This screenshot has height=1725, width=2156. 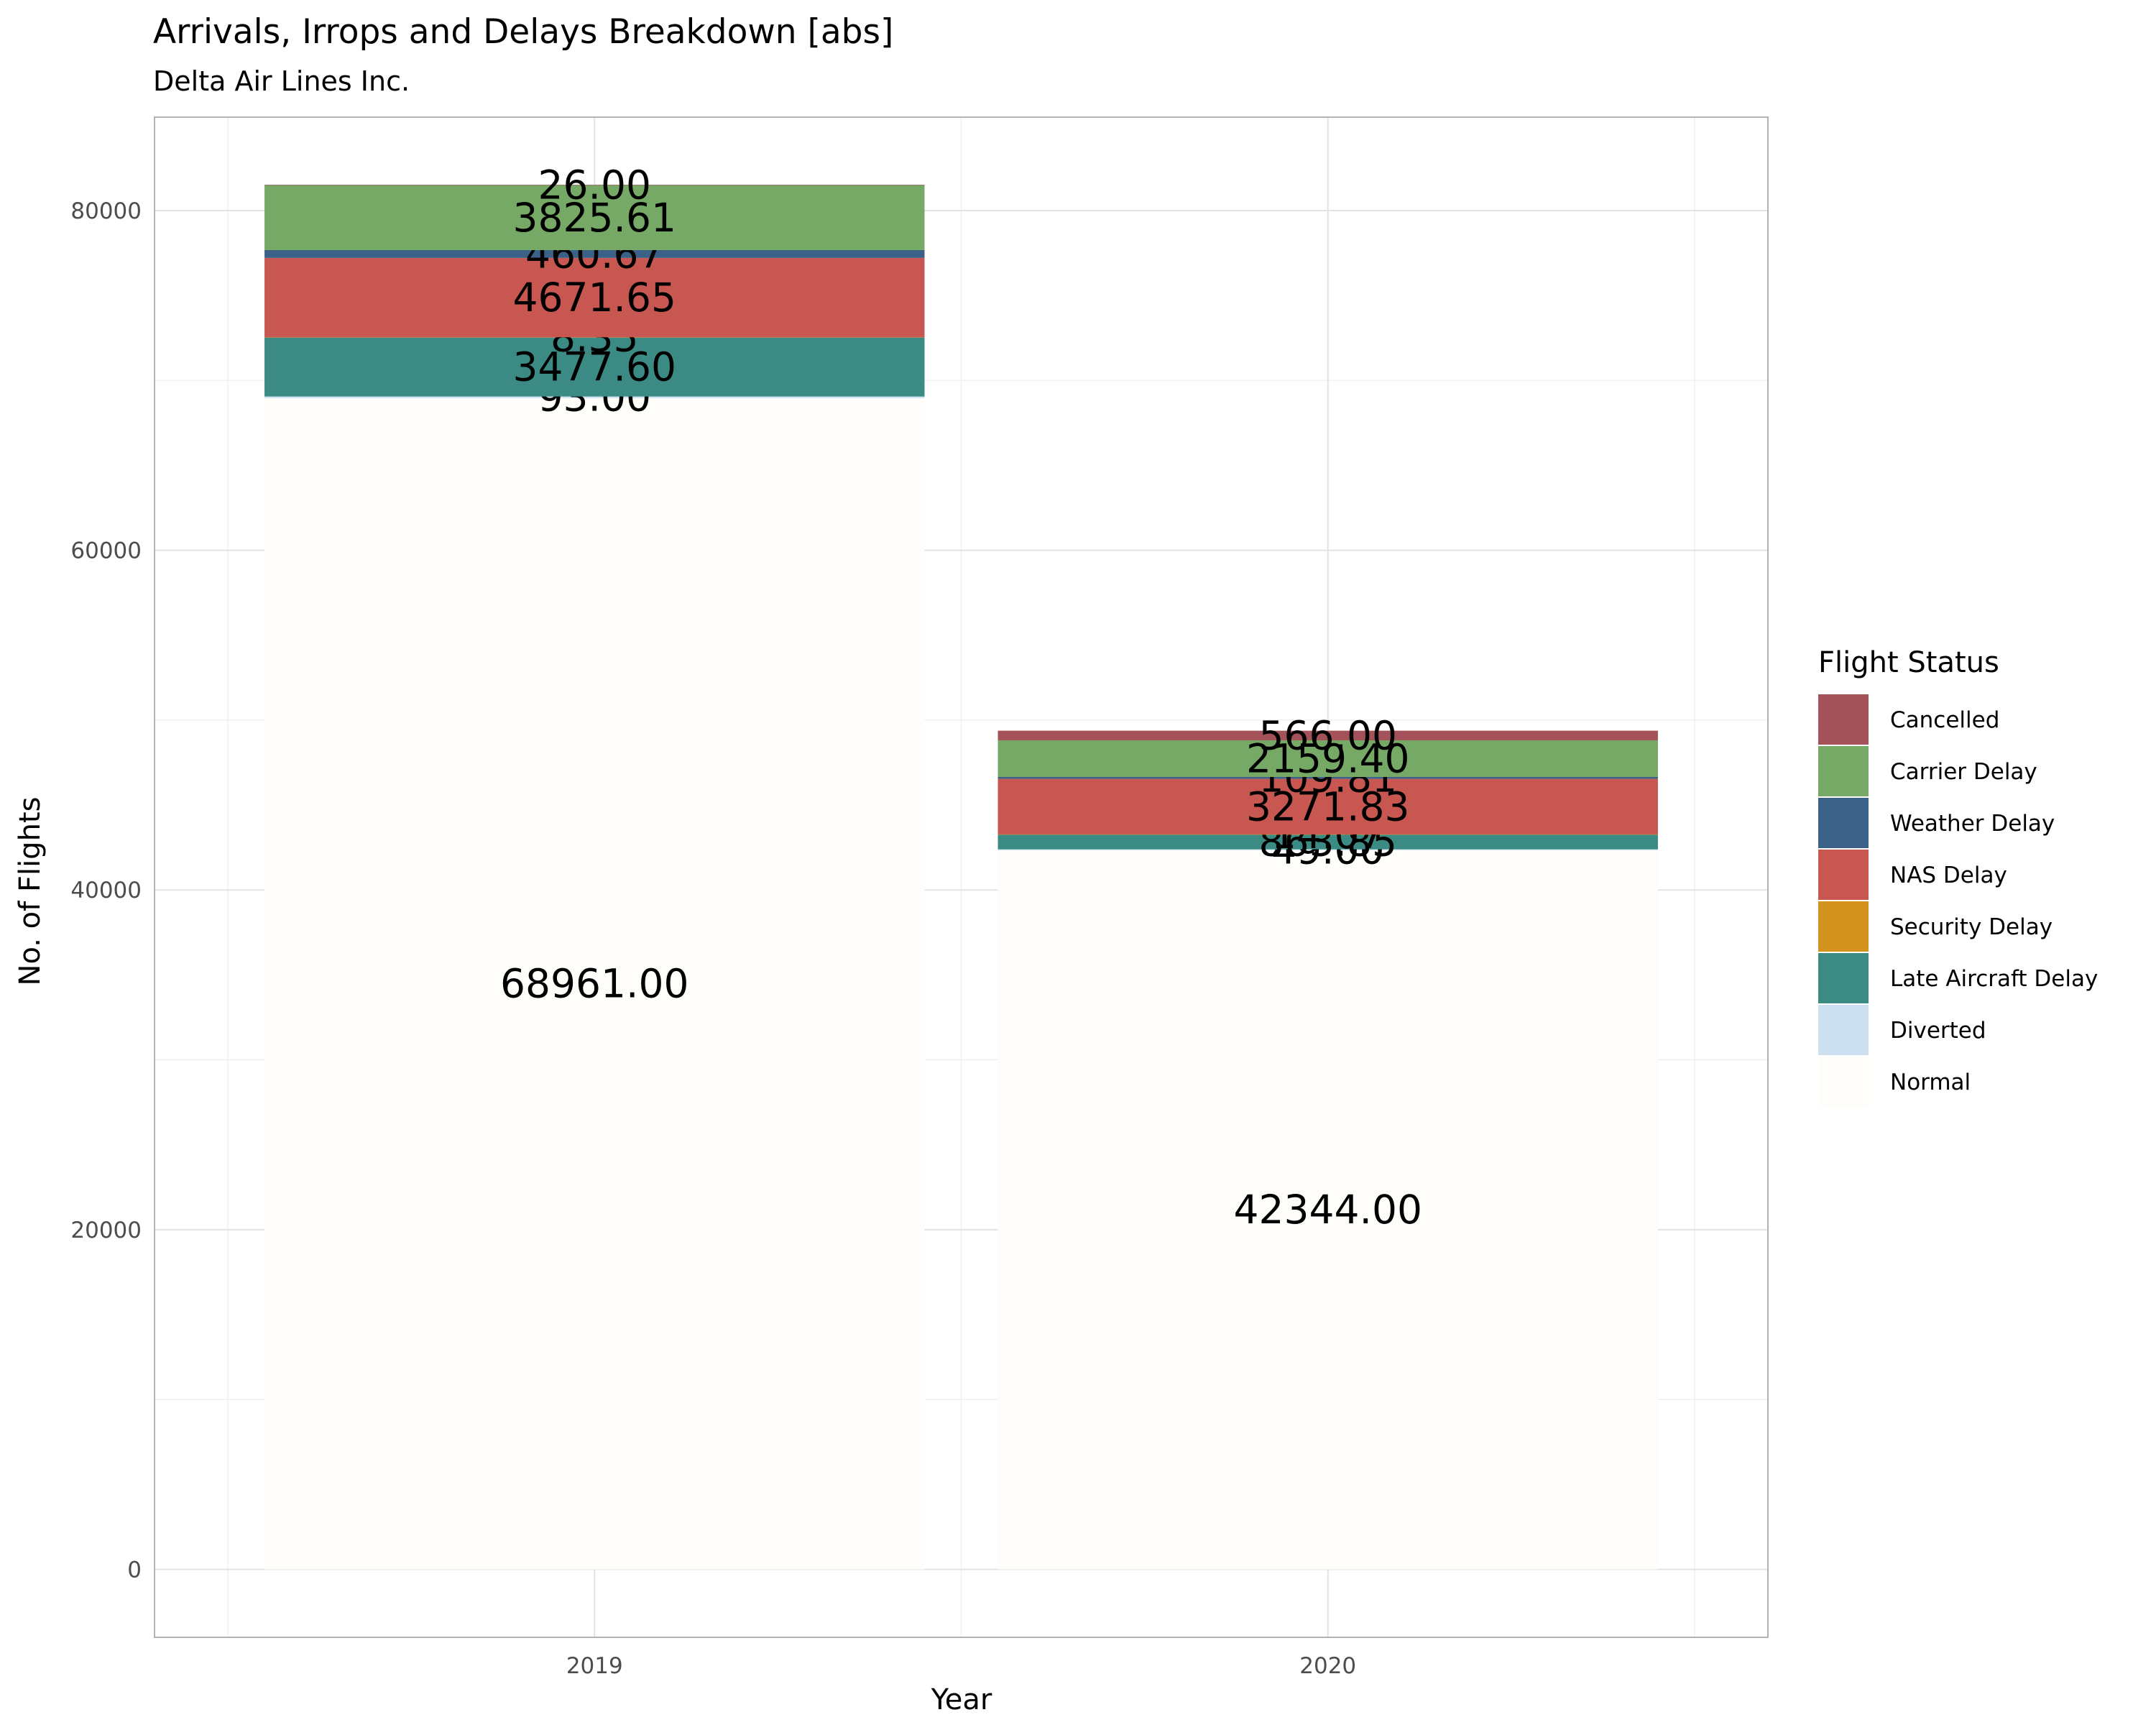 What do you see at coordinates (106, 1230) in the screenshot?
I see `y-tick-label: 20000` at bounding box center [106, 1230].